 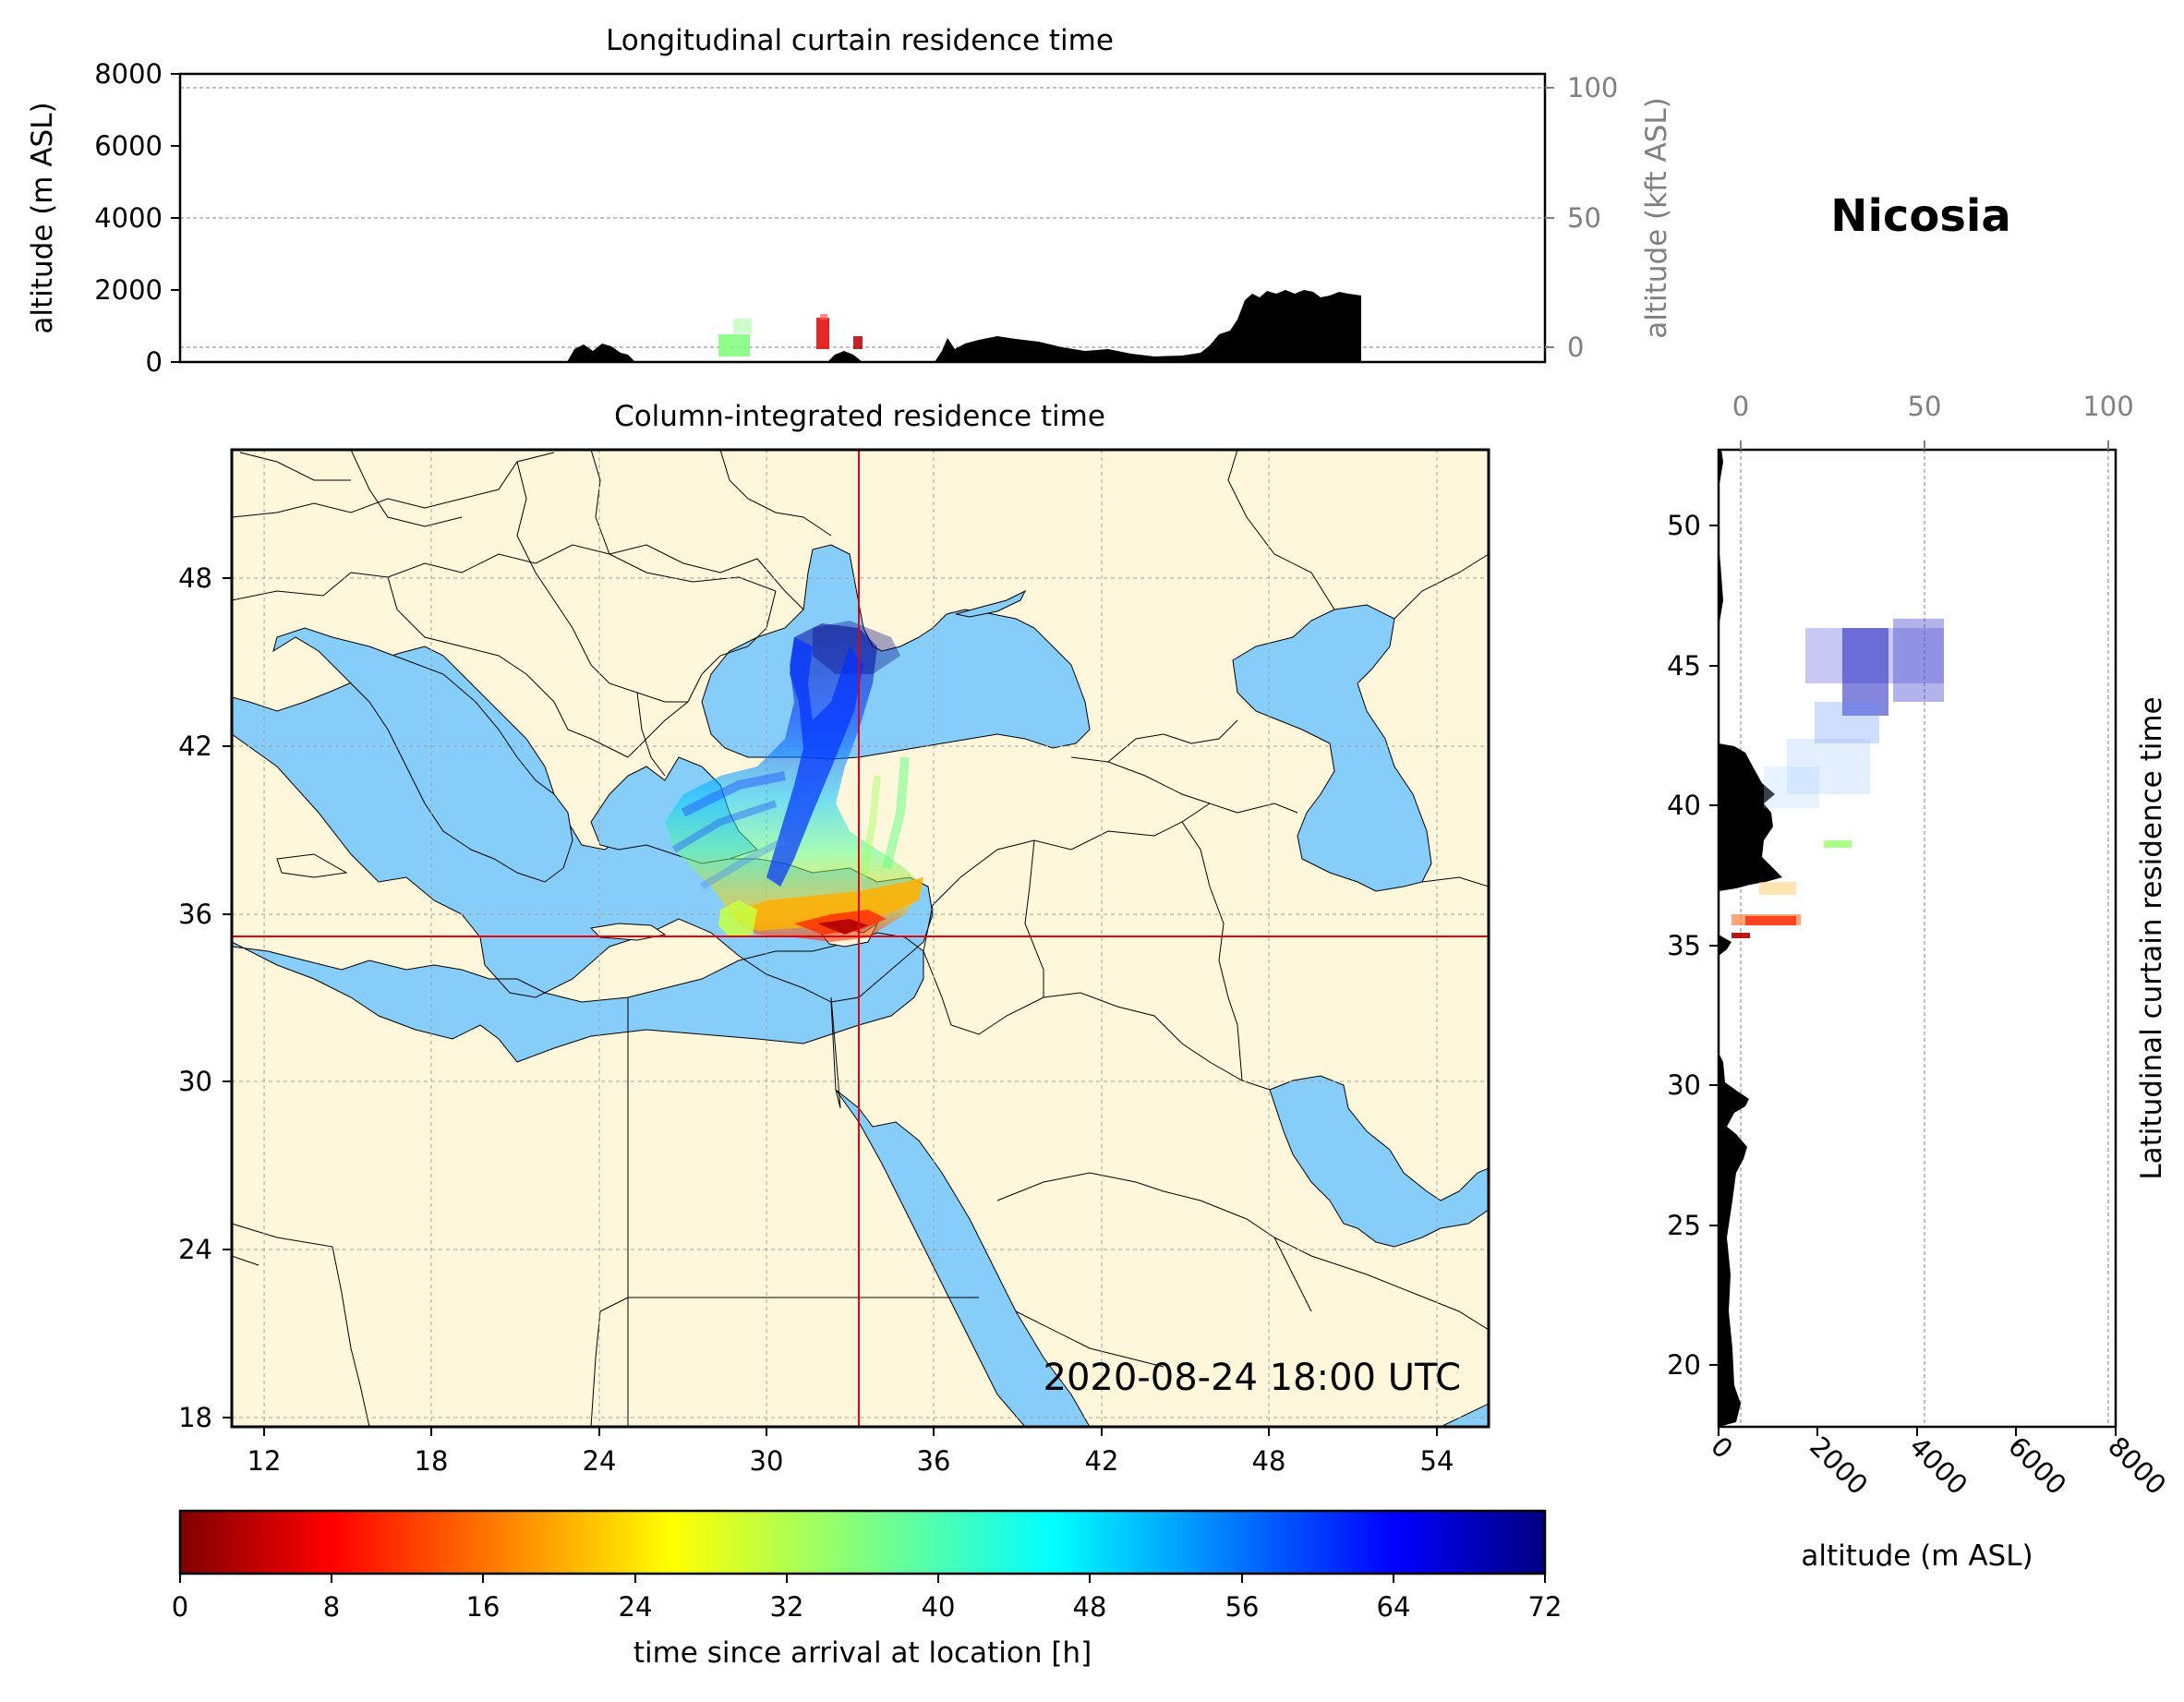 I want to click on map-lat-tick: 36, so click(x=195, y=914).